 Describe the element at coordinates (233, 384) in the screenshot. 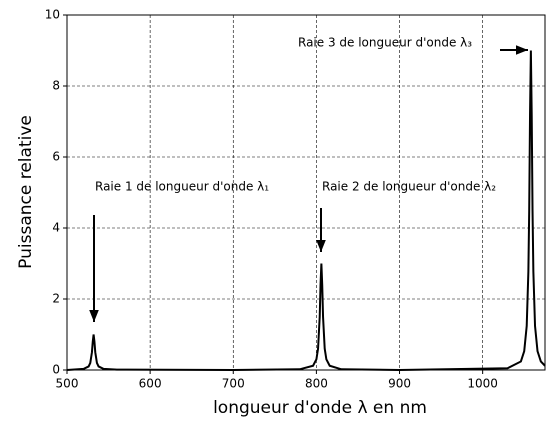

I see `x-tick-label: 700` at that location.